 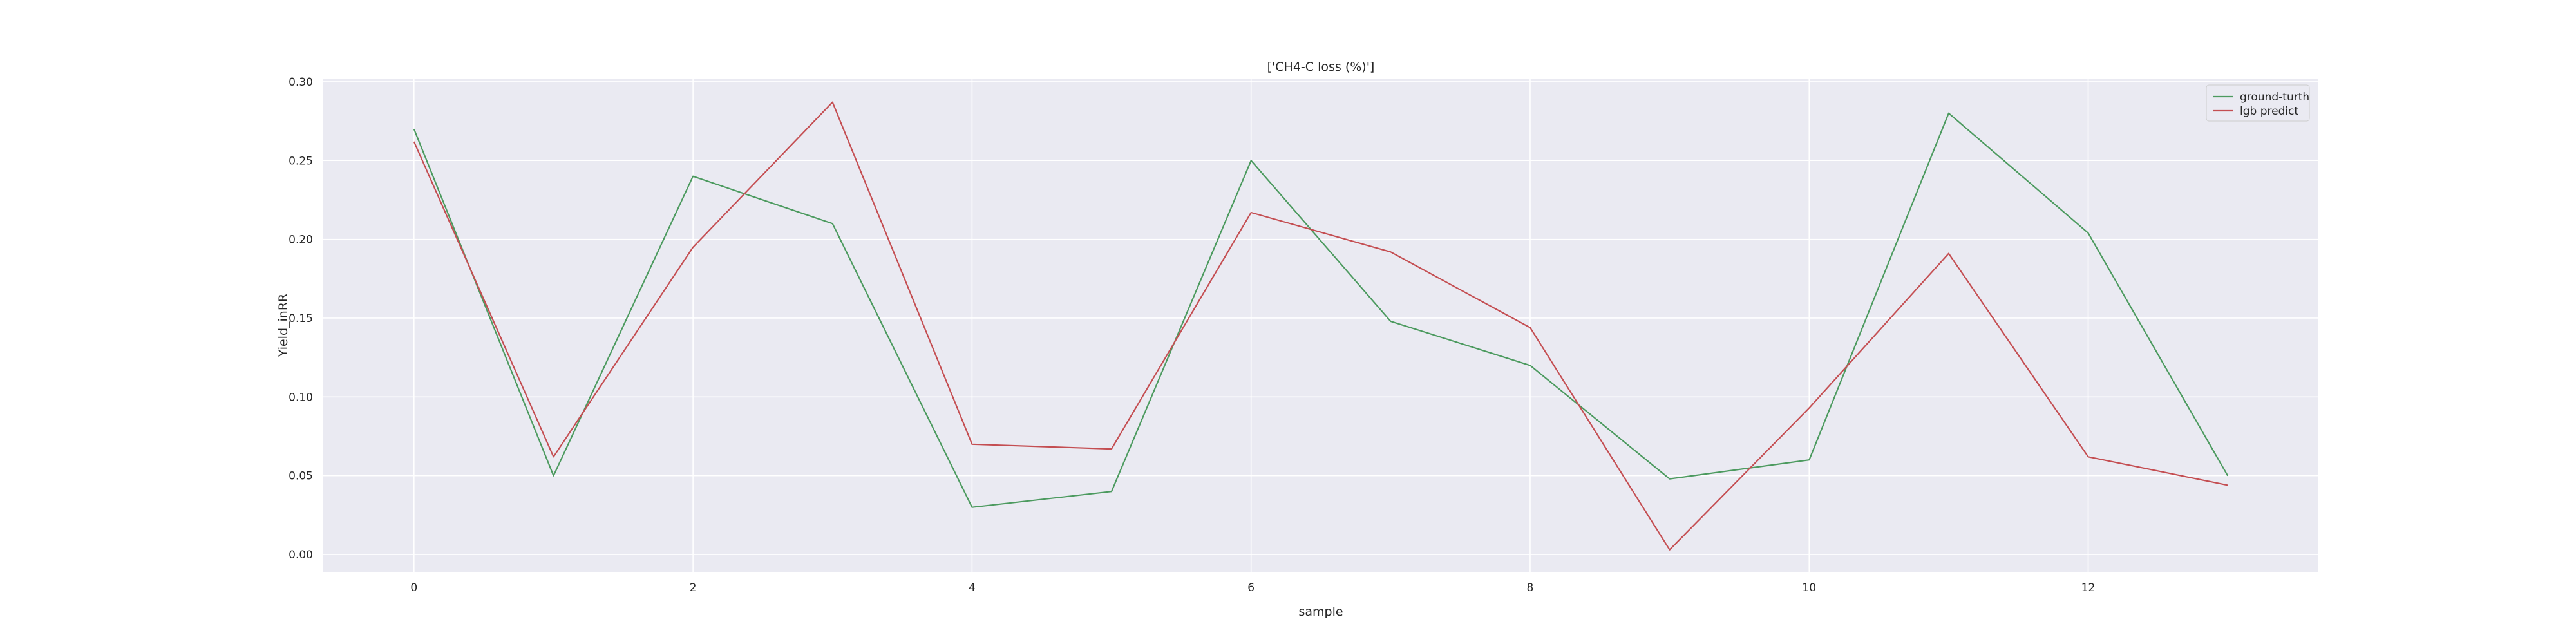 What do you see at coordinates (301, 555) in the screenshot?
I see `y-tick-label: 0.00` at bounding box center [301, 555].